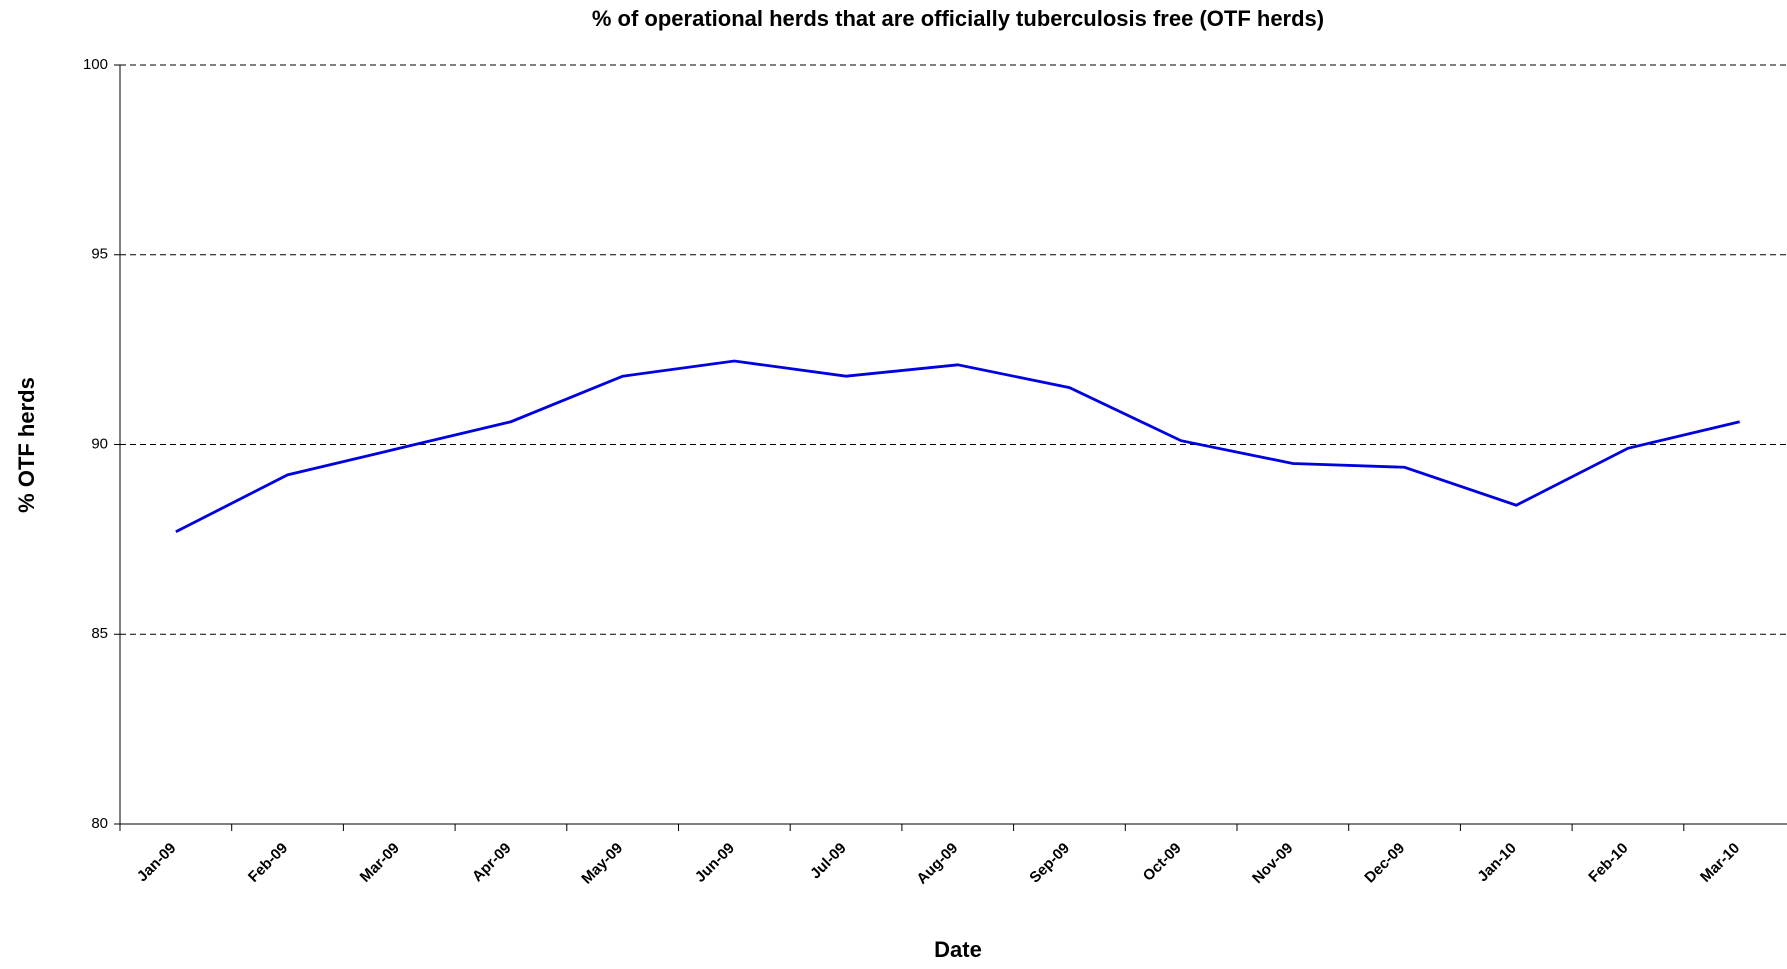 The image size is (1787, 969). I want to click on x-tick-label: Sep-09, so click(1049, 863).